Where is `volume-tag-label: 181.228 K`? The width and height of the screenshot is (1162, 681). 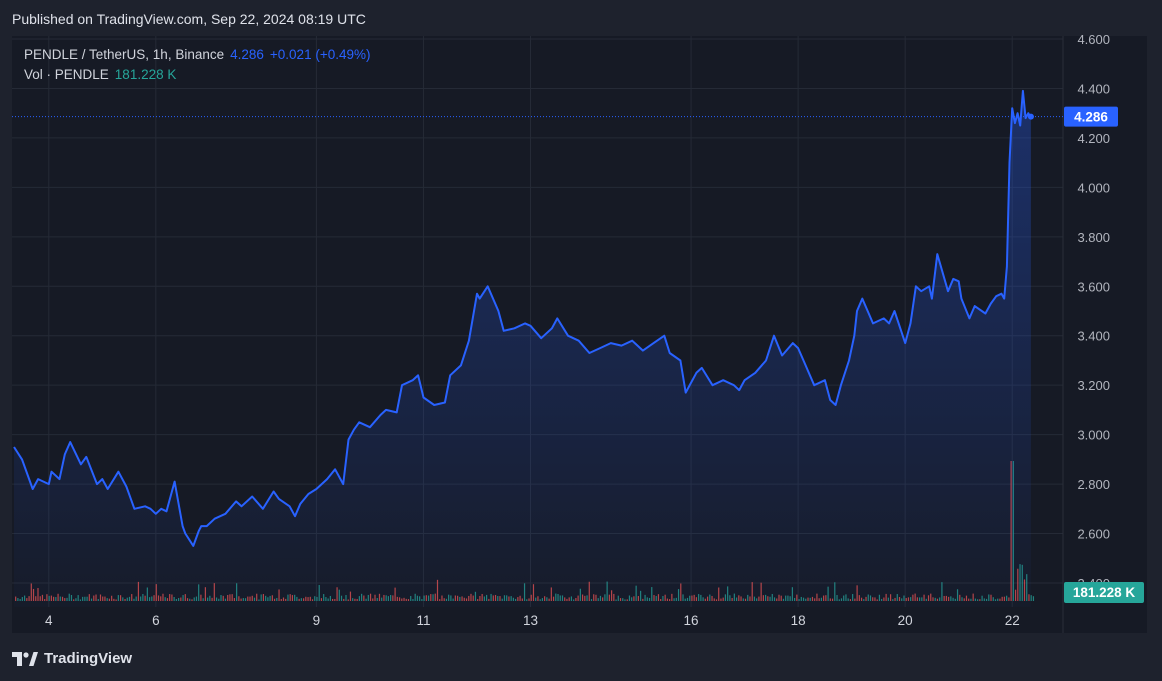 volume-tag-label: 181.228 K is located at coordinates (1104, 592).